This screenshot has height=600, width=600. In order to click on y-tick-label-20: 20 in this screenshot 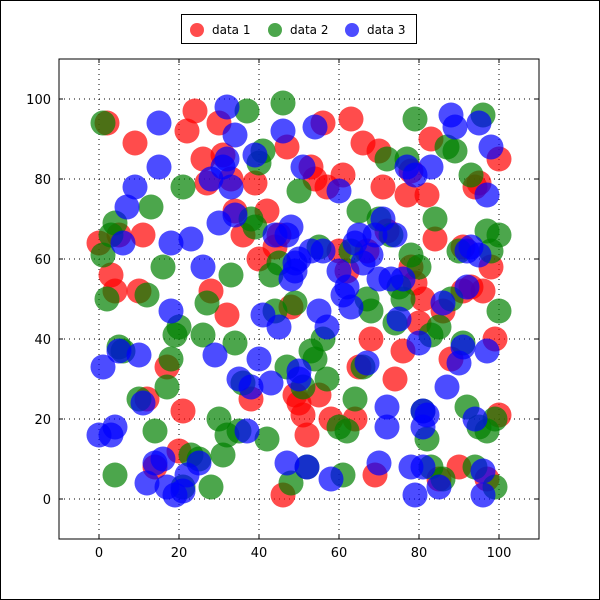, I will do `click(42, 420)`.